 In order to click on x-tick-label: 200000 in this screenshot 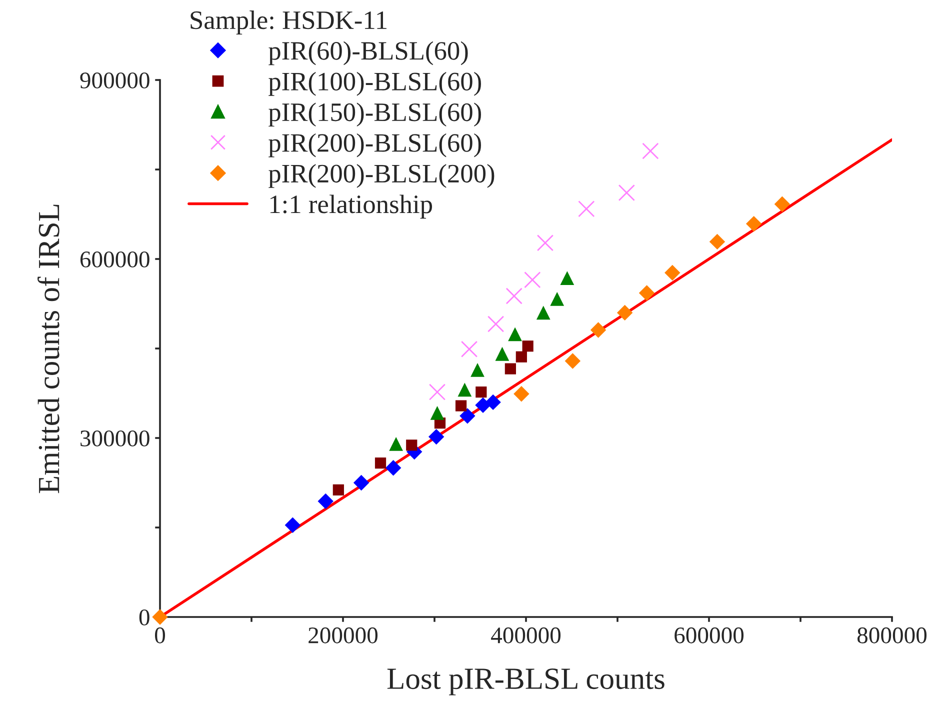, I will do `click(343, 635)`.